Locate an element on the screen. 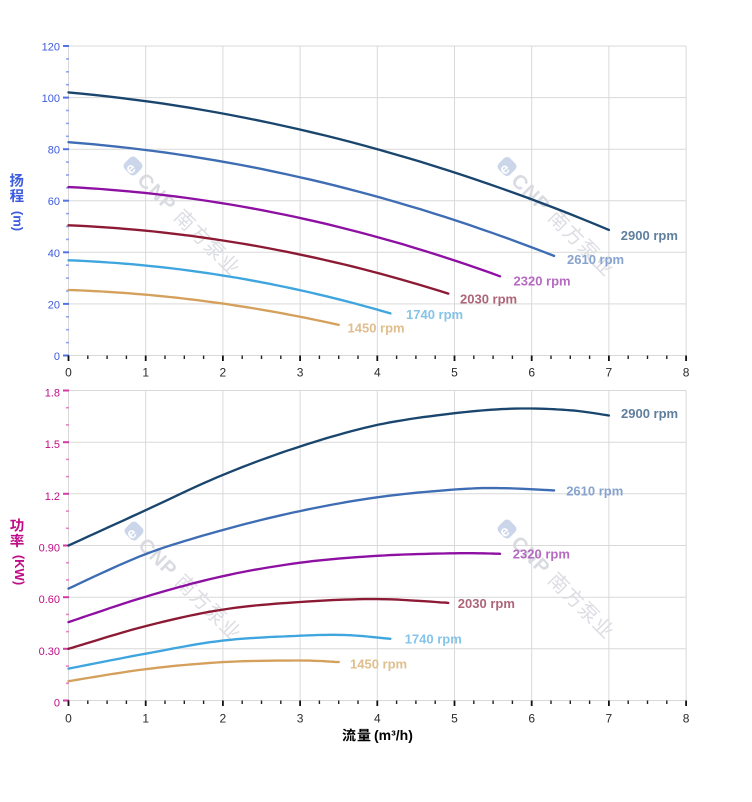 This screenshot has width=752, height=802. svg-text: 1.5 is located at coordinates (52, 445).